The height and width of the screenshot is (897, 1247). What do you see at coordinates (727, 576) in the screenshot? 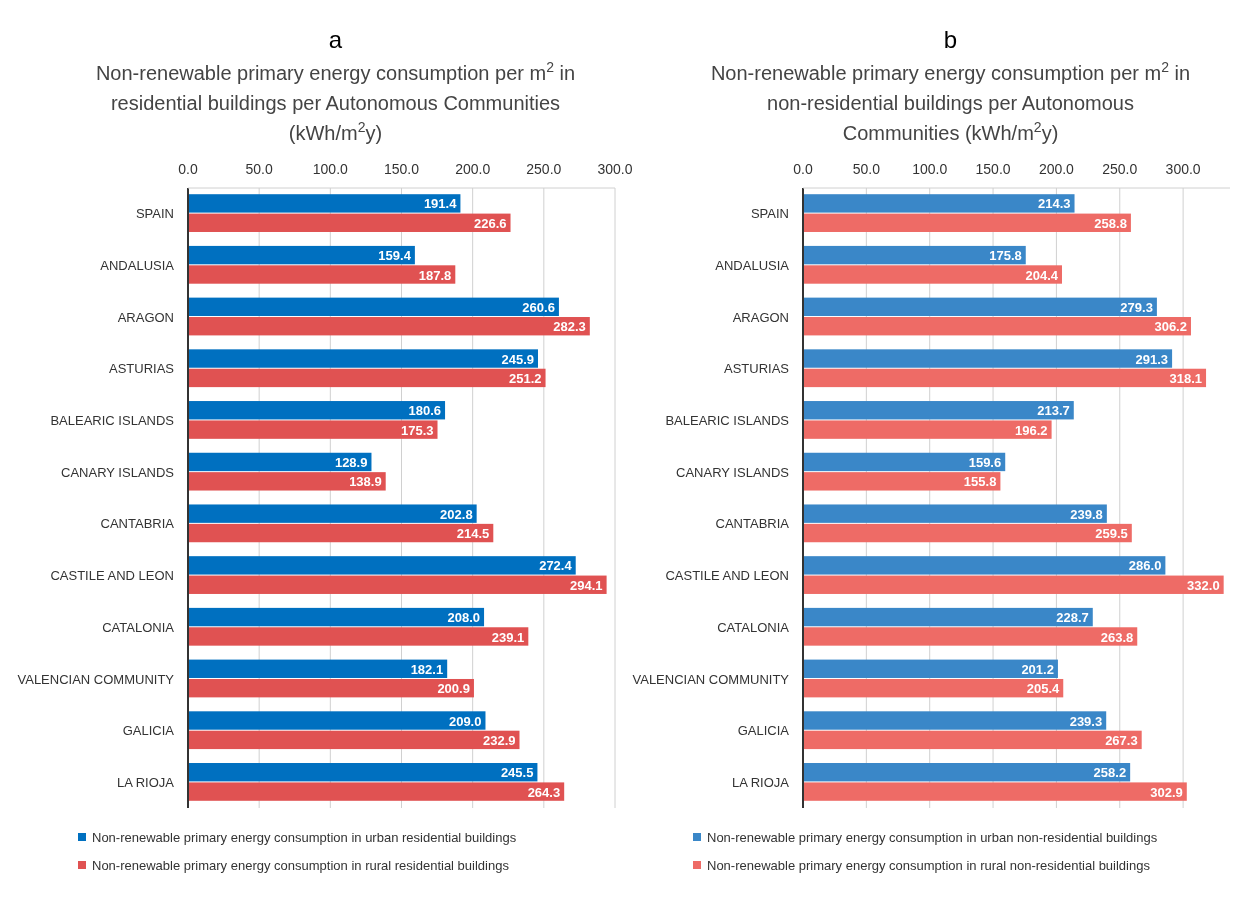
I see `y-tick-label: CASTILE AND LEON` at bounding box center [727, 576].